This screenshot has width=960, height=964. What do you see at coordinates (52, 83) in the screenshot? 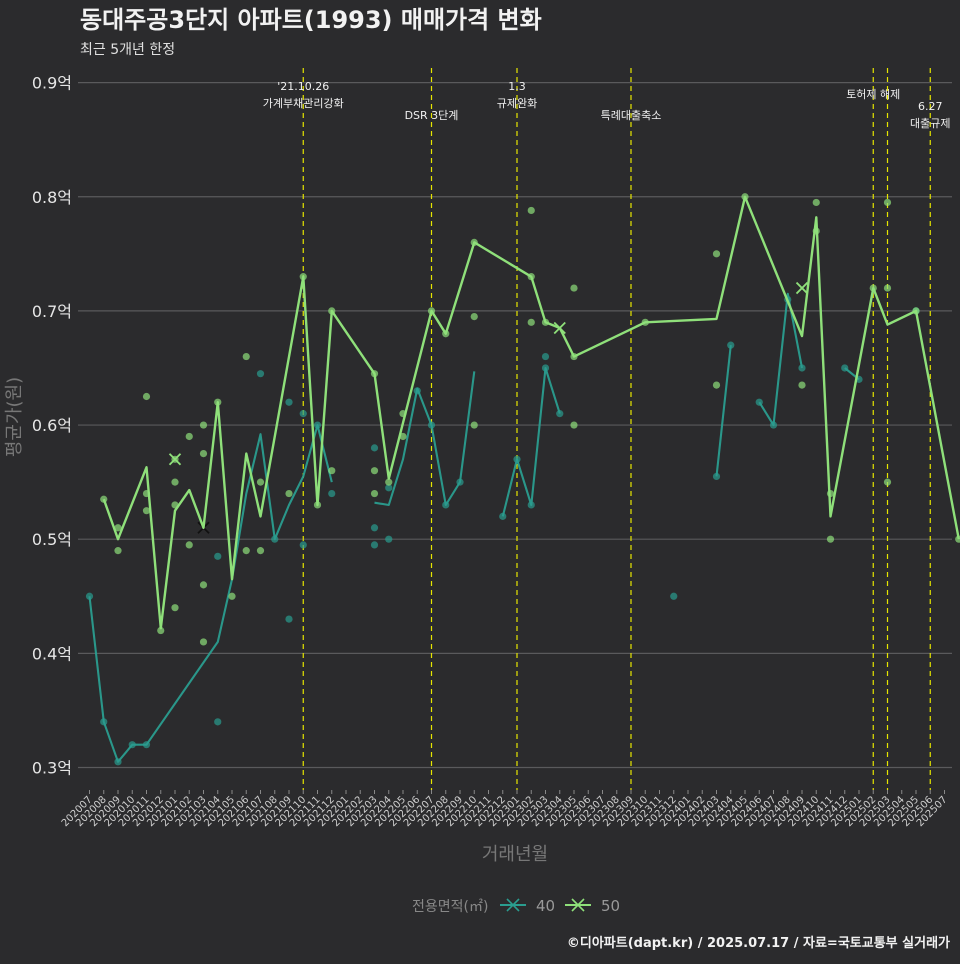
I see `y-tick-label: 0.9억` at bounding box center [52, 83].